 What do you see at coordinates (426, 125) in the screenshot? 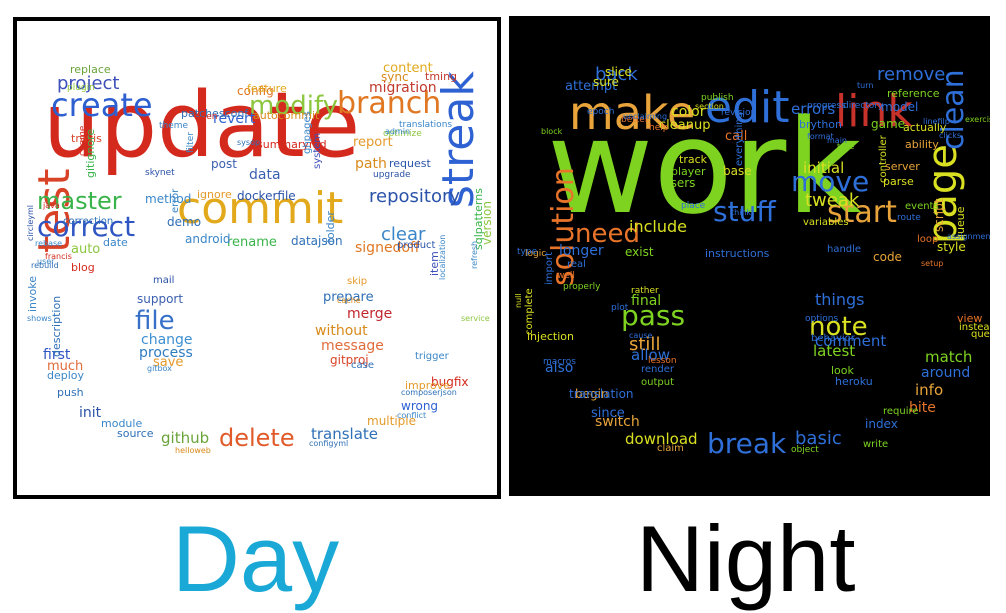
I see `cloud-word: translations` at bounding box center [426, 125].